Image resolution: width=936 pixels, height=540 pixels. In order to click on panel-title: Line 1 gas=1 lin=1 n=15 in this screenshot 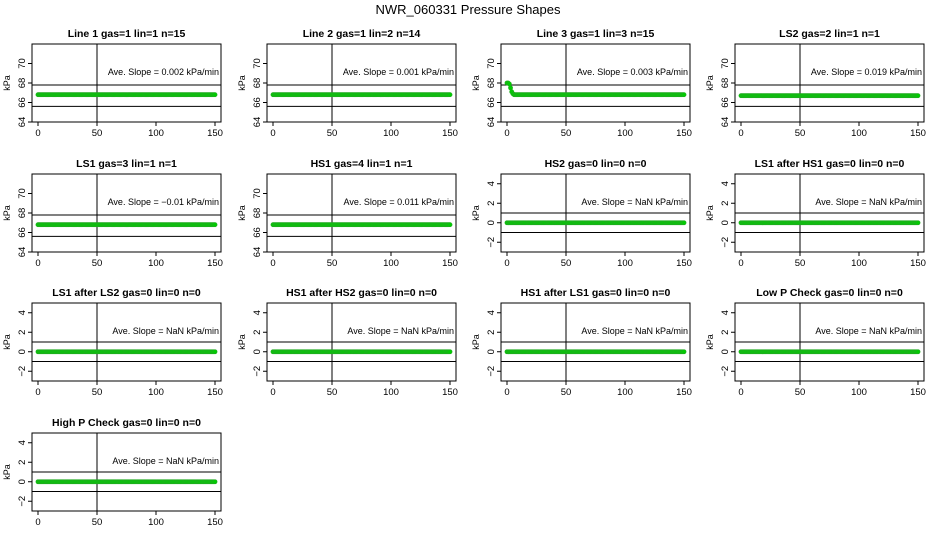, I will do `click(127, 34)`.